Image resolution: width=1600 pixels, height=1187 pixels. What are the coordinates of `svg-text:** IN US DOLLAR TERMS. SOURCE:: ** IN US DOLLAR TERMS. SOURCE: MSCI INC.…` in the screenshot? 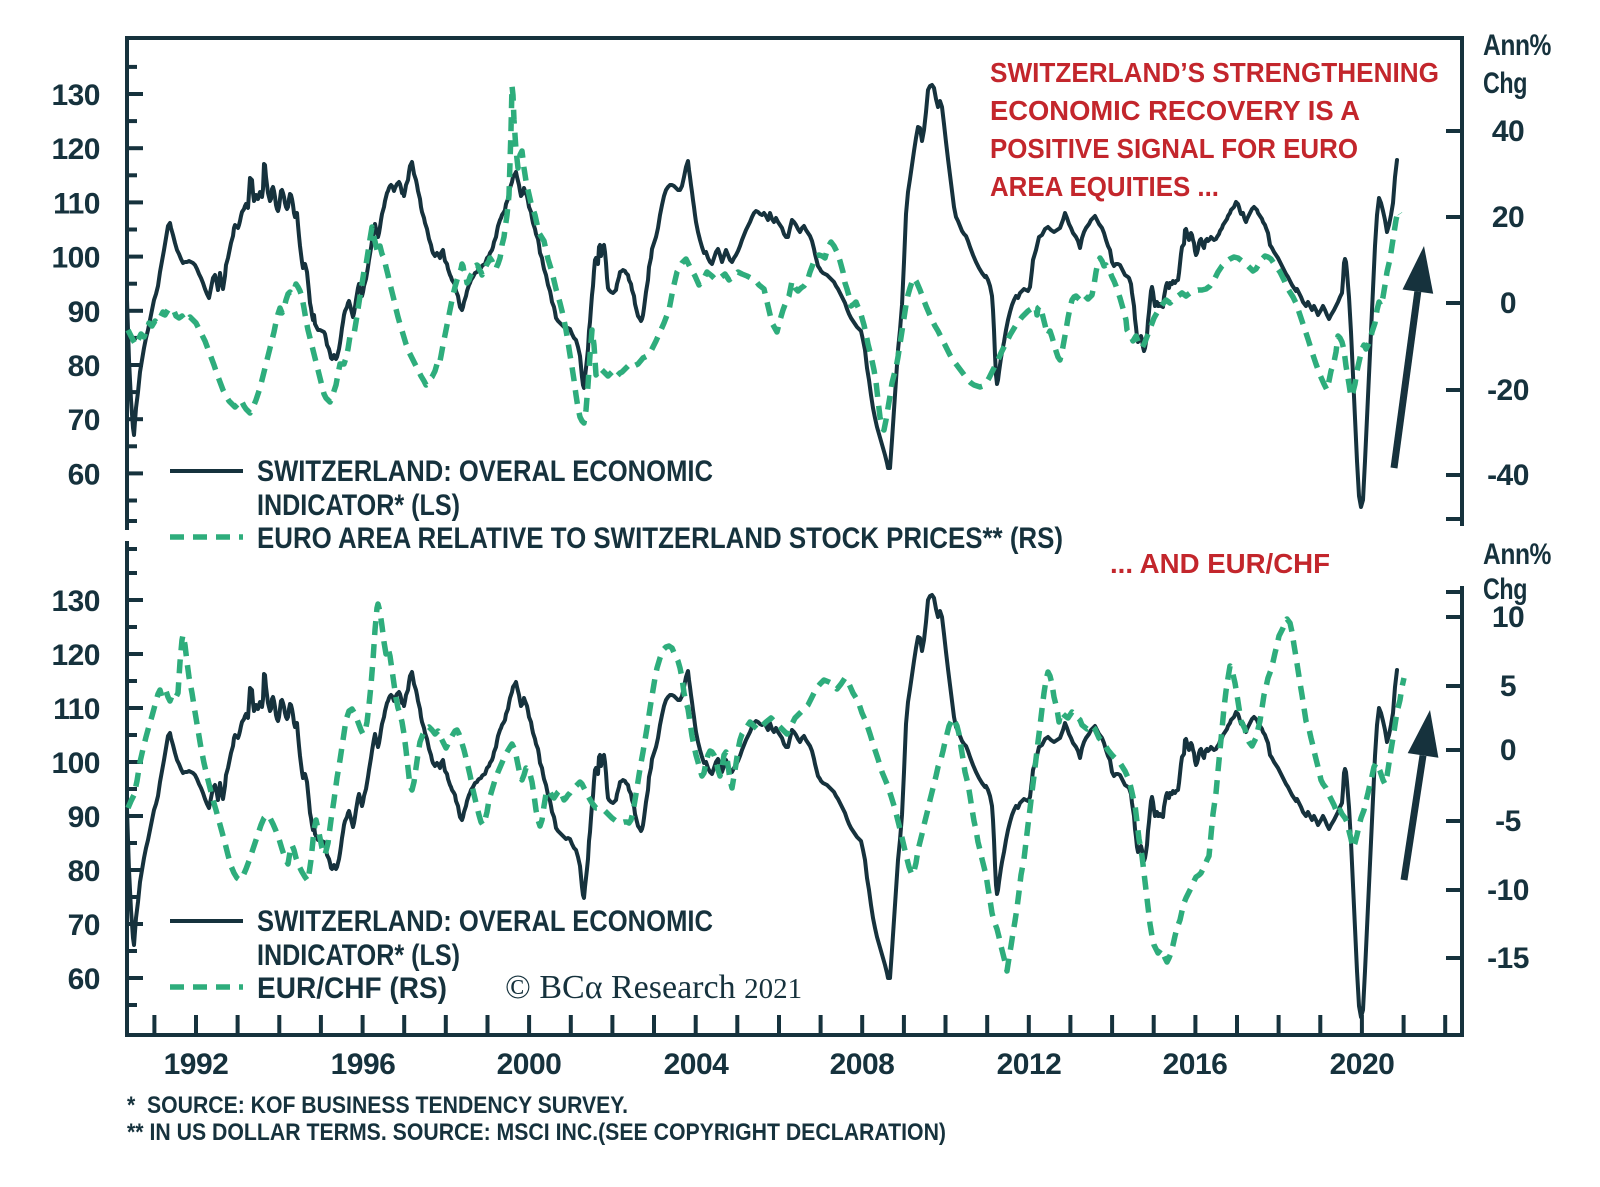 It's located at (536, 1132).